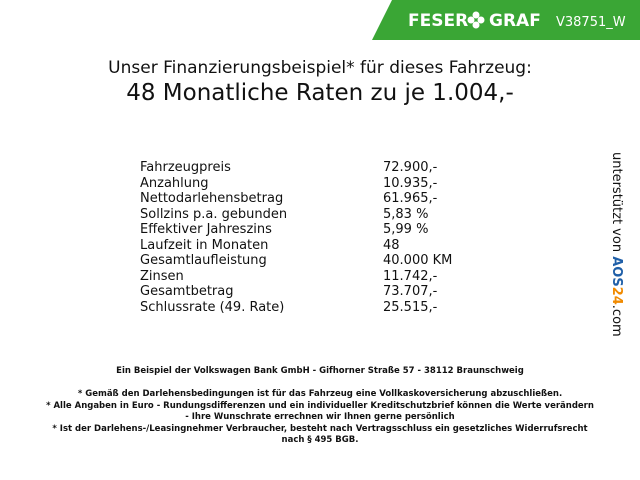 Image resolution: width=640 pixels, height=480 pixels. I want to click on side-prefix: unterstützt von, so click(616, 202).